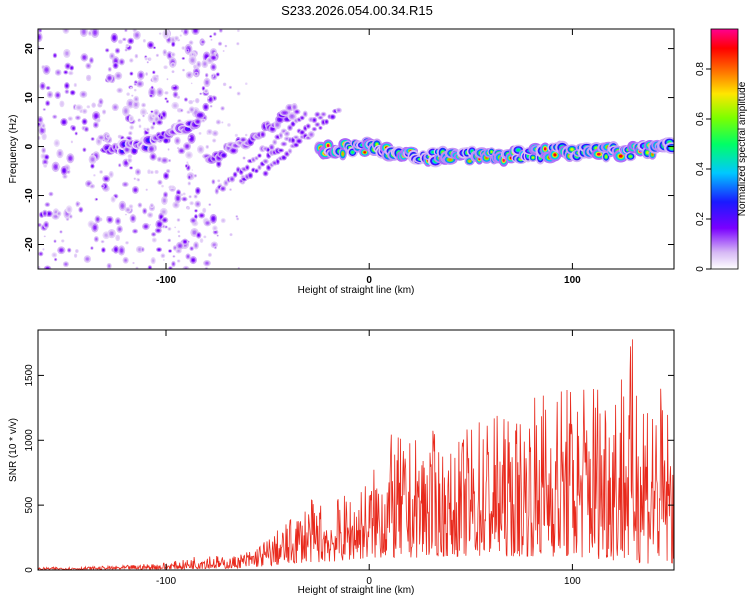  What do you see at coordinates (369, 581) in the screenshot?
I see `x-tick-label: 0` at bounding box center [369, 581].